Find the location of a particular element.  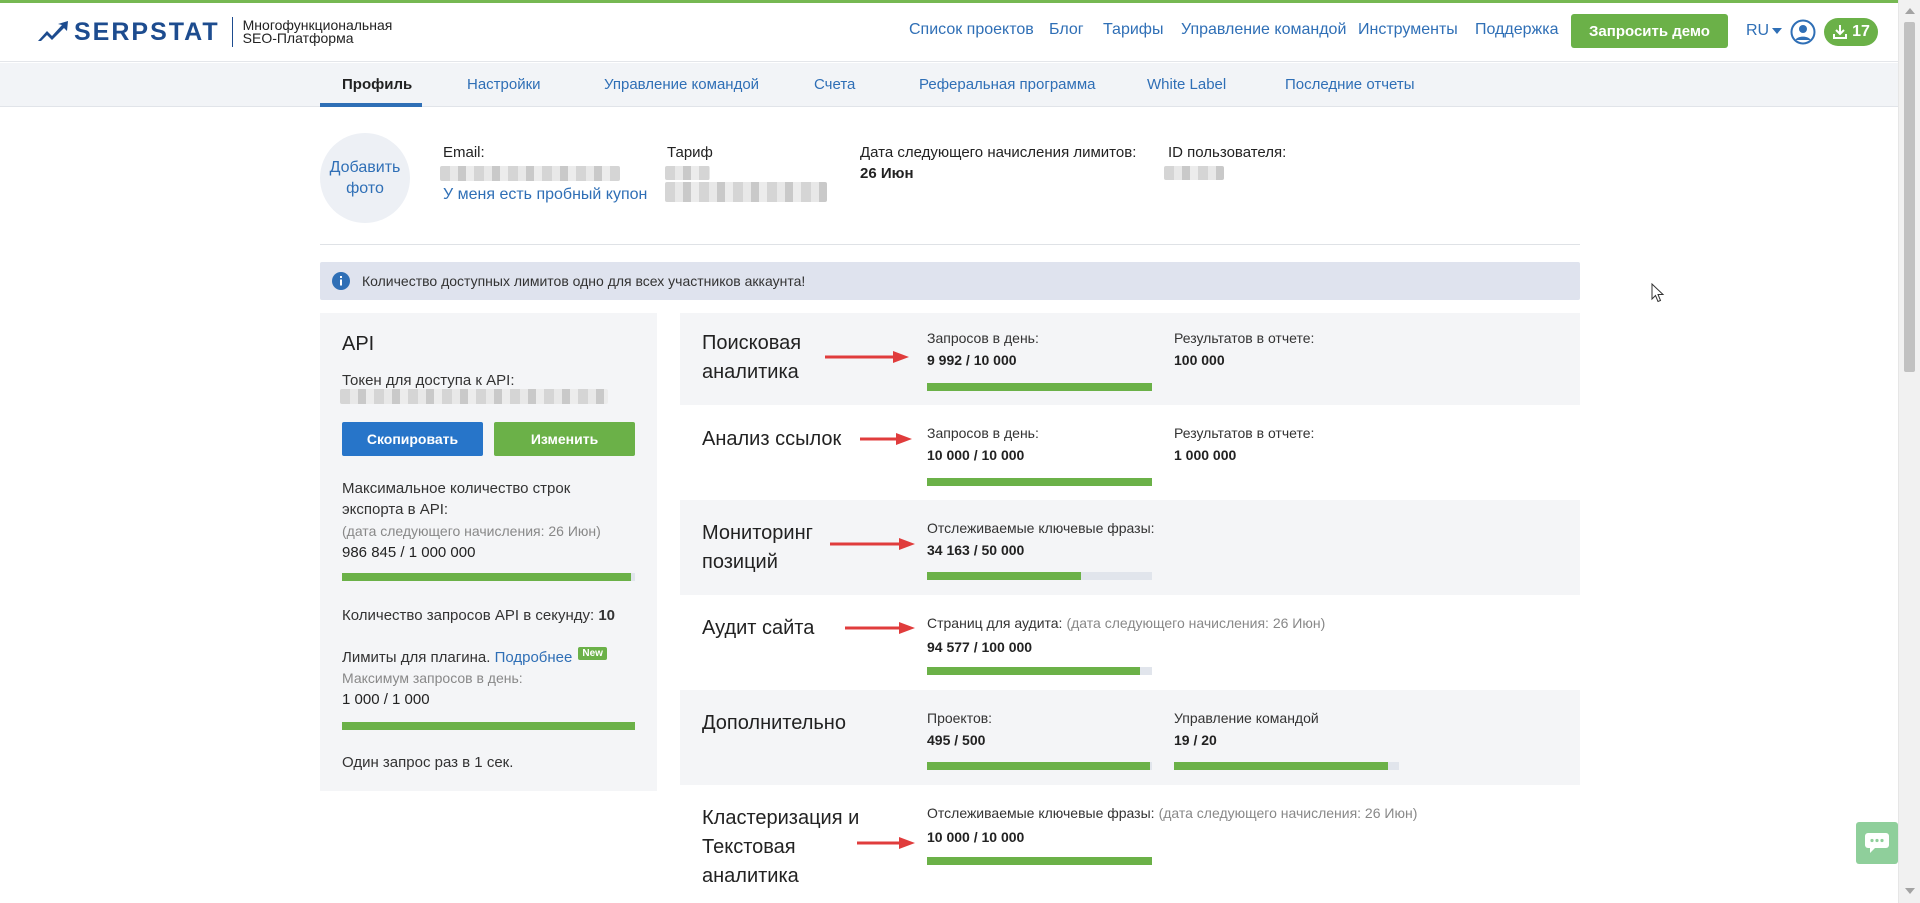

logo-tagline: Многофункциональная SEO-Платформа is located at coordinates (317, 32).